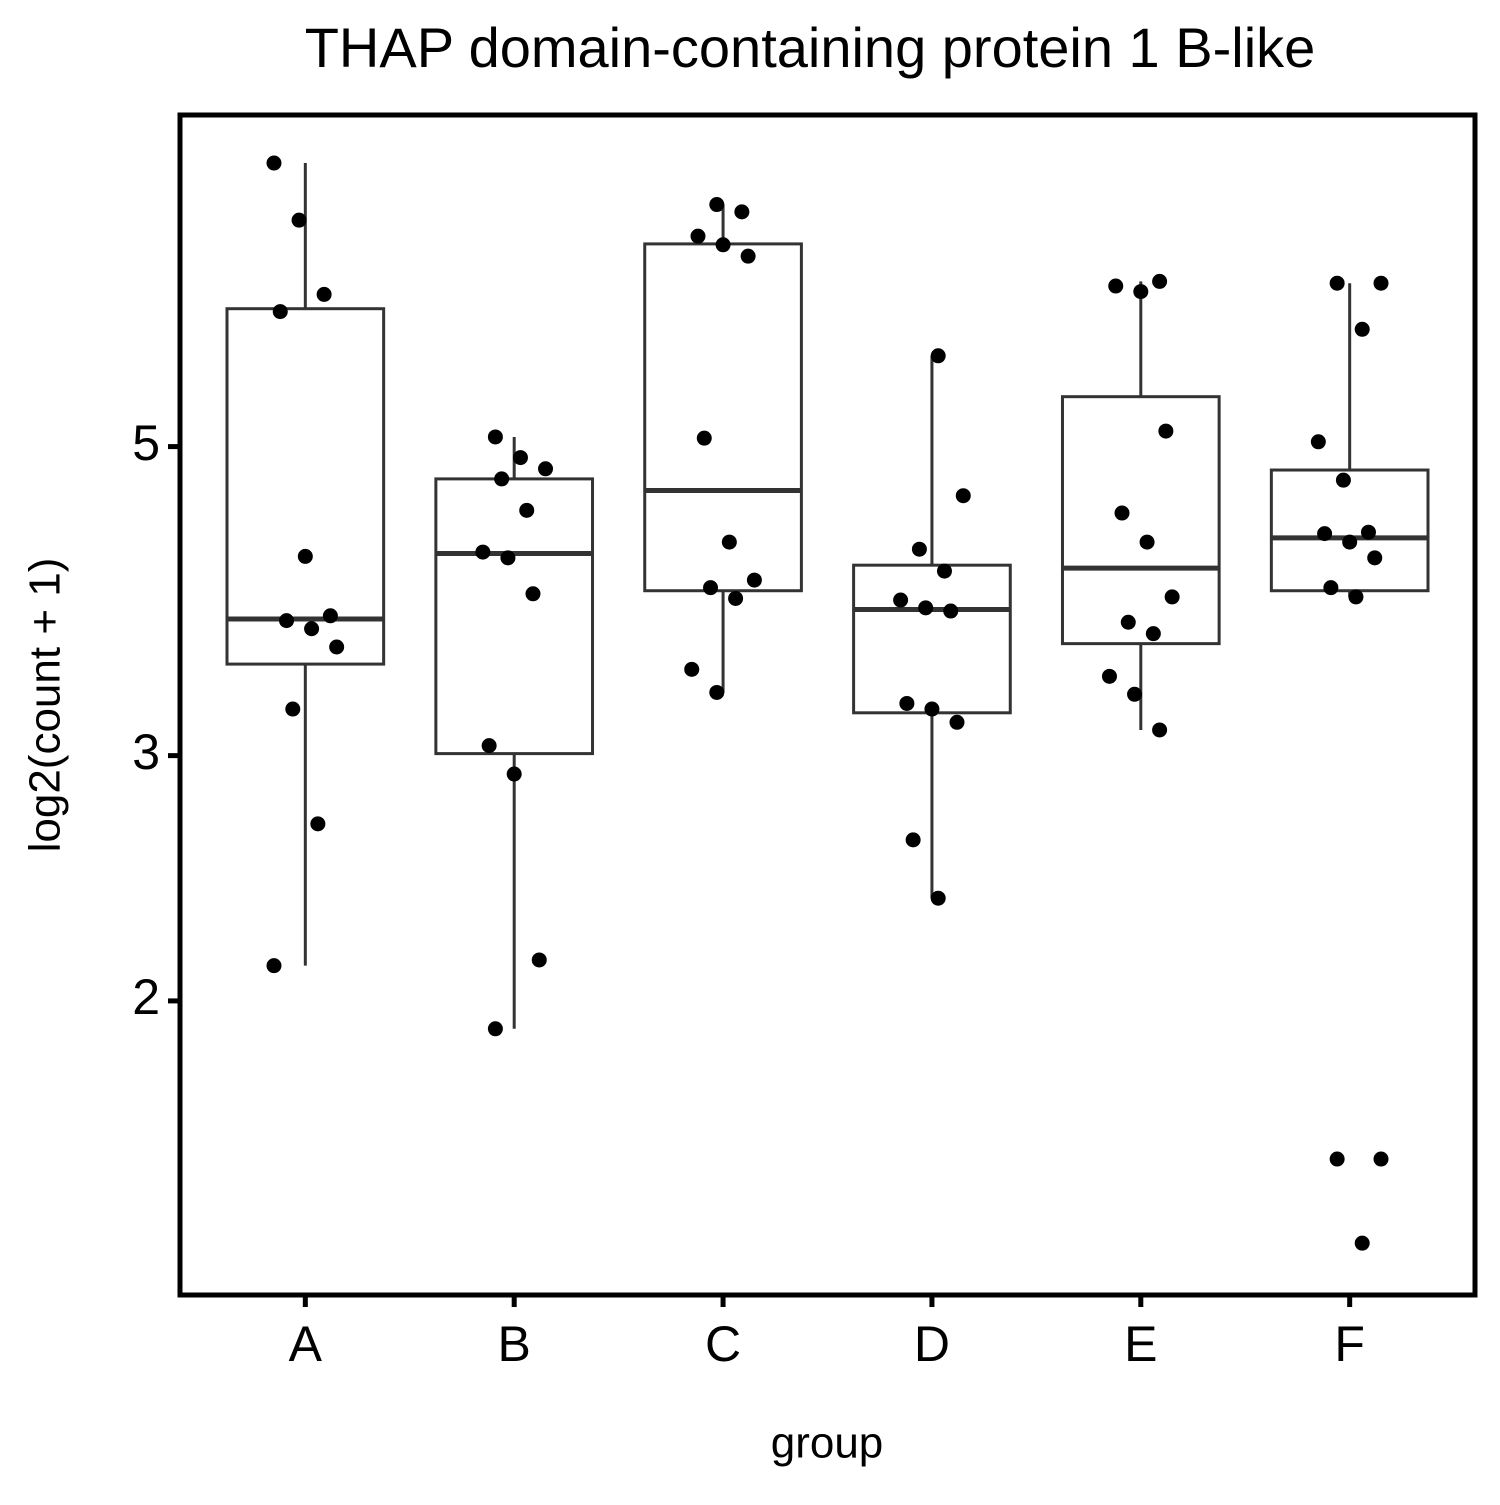 The height and width of the screenshot is (1505, 1500). Describe the element at coordinates (932, 1344) in the screenshot. I see `x-tick-label: D` at that location.